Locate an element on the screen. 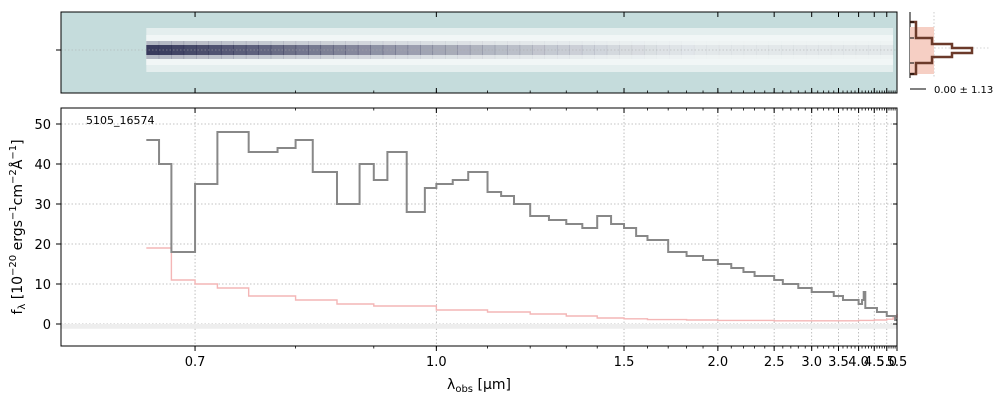  x-tick-label: 0.7 is located at coordinates (195, 362).